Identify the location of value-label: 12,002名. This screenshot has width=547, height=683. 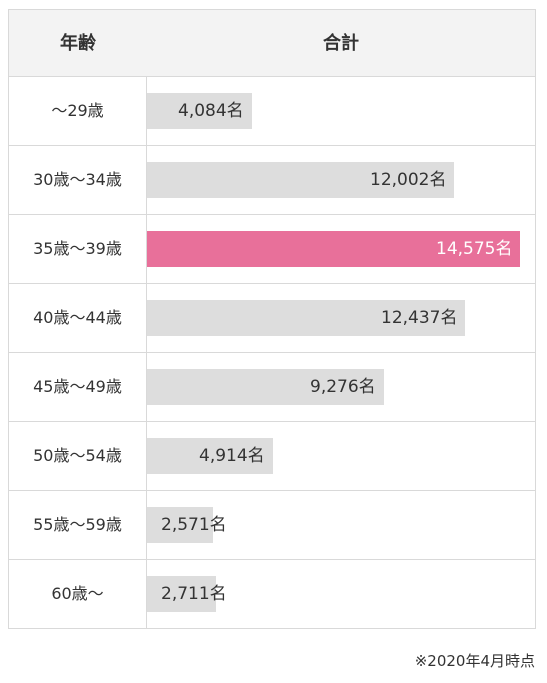
(408, 180).